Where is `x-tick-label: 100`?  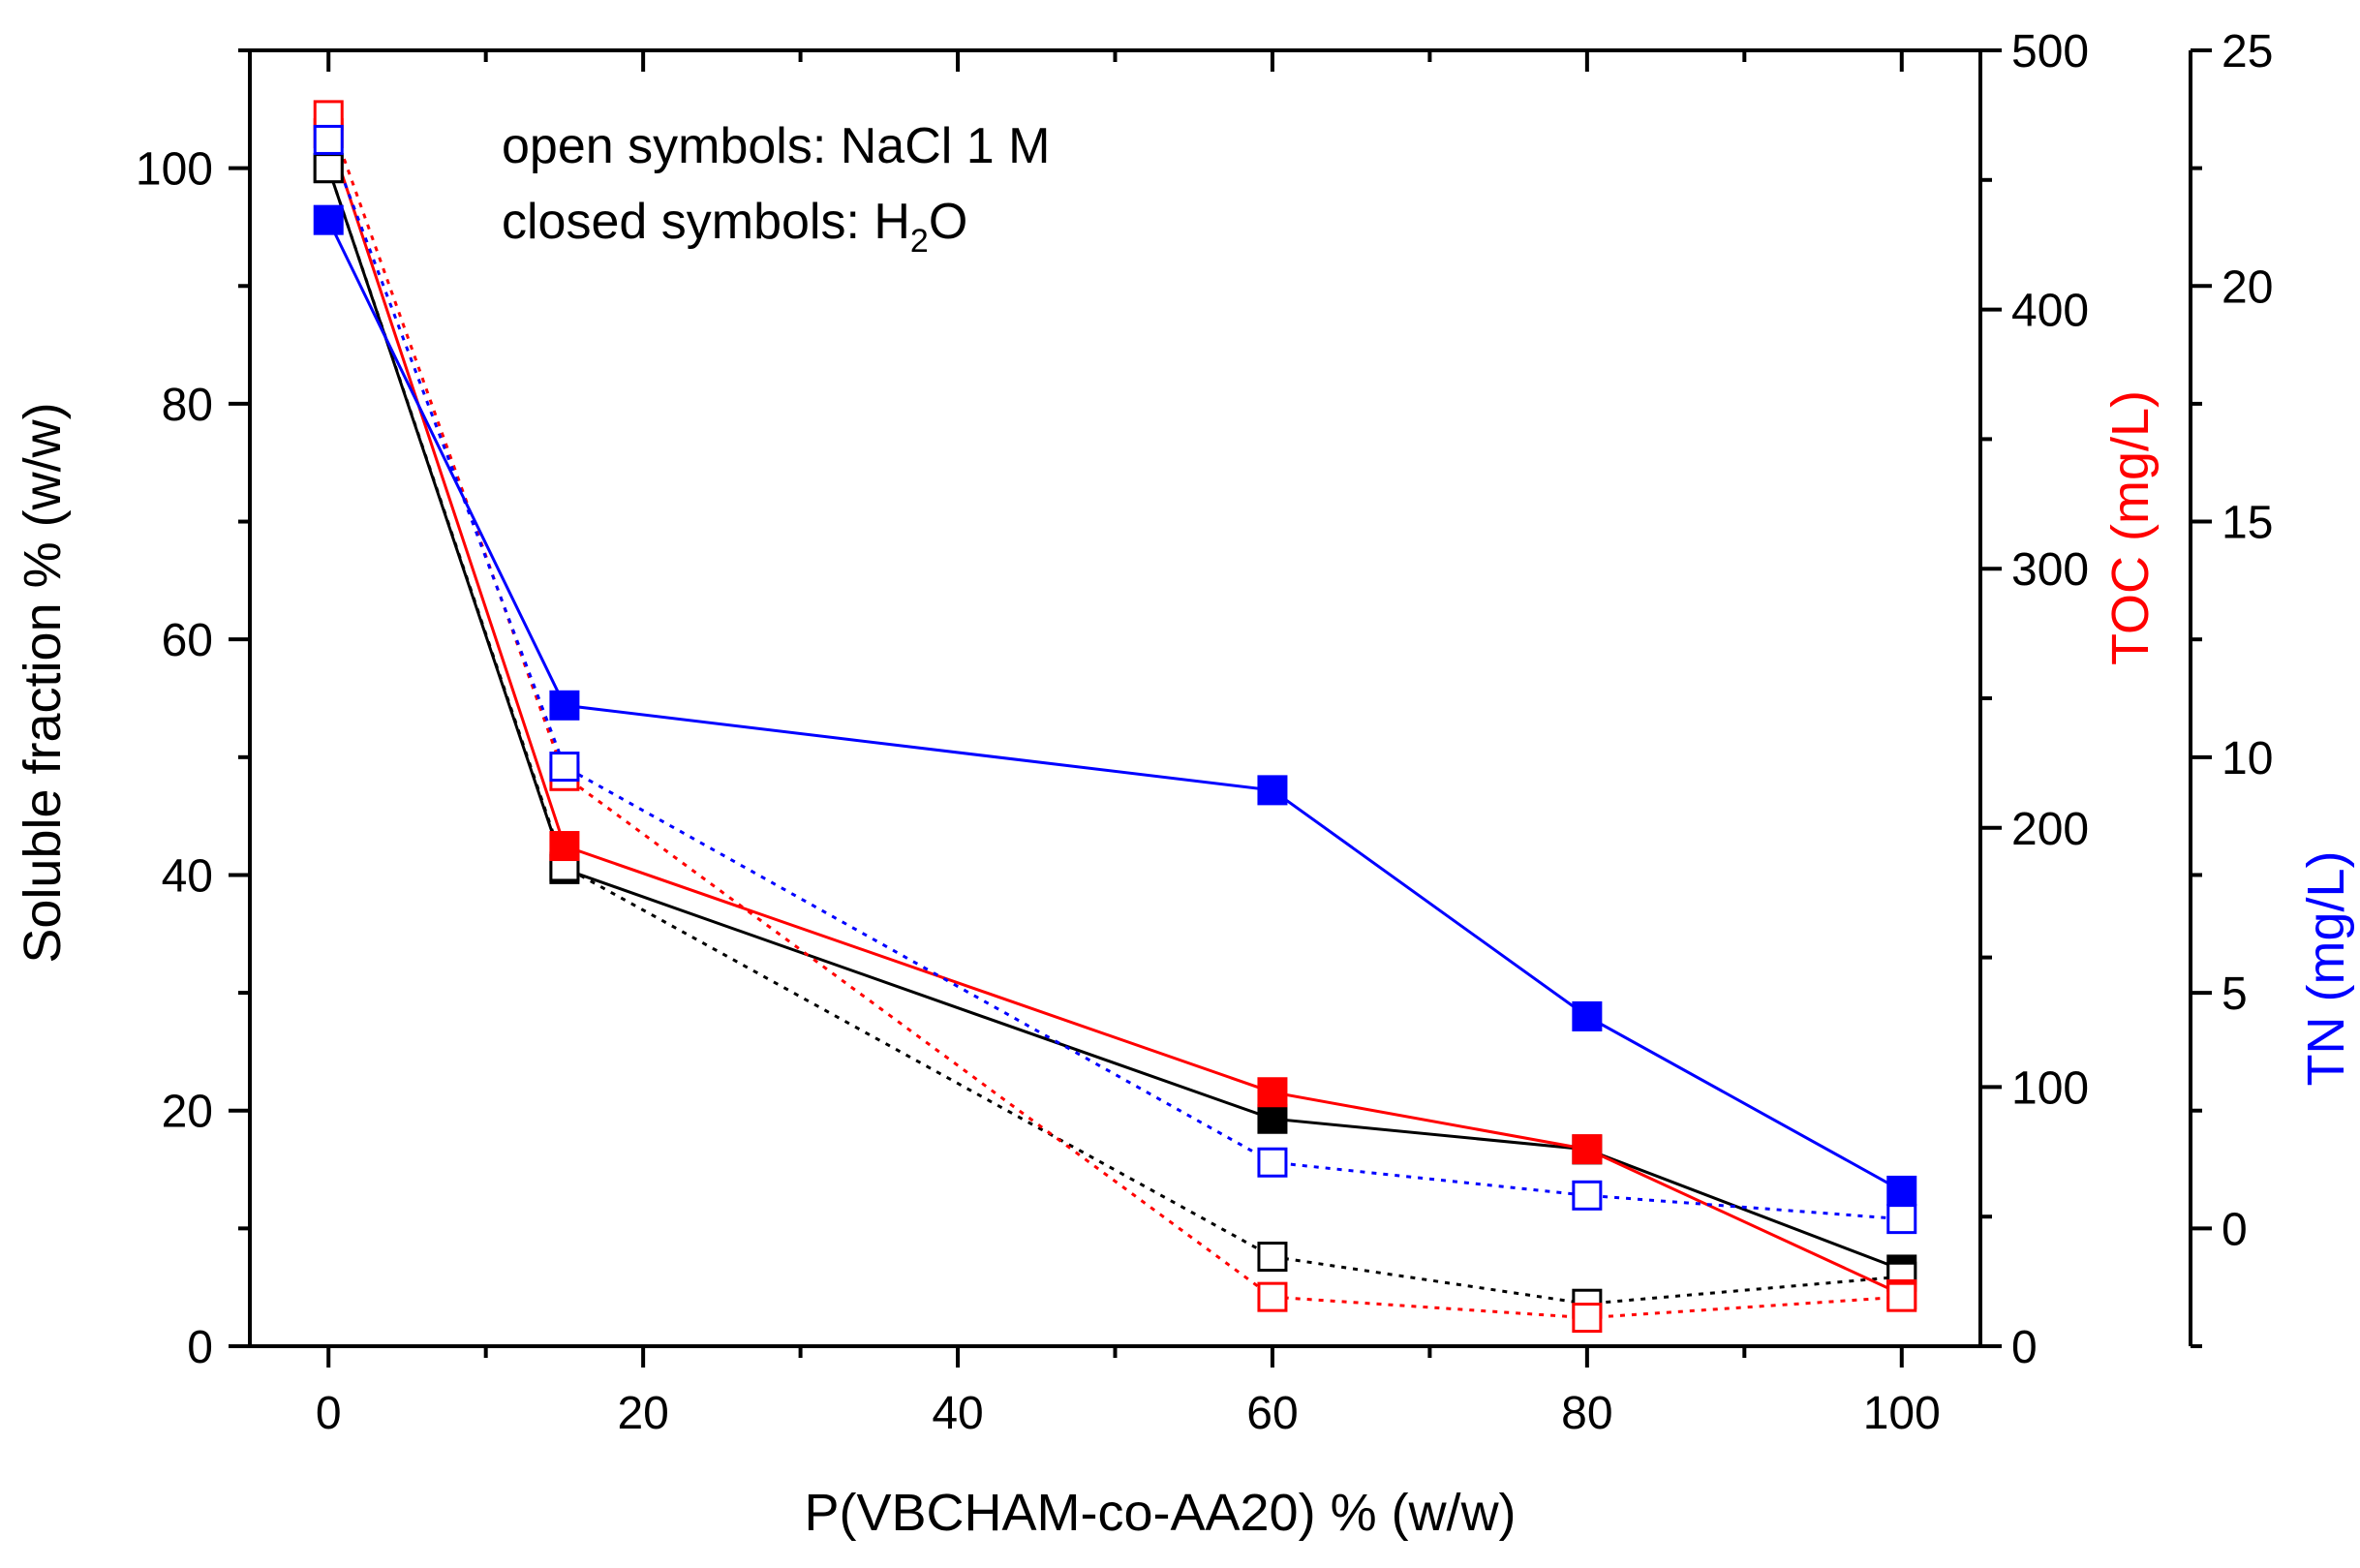
x-tick-label: 100 is located at coordinates (1902, 1413).